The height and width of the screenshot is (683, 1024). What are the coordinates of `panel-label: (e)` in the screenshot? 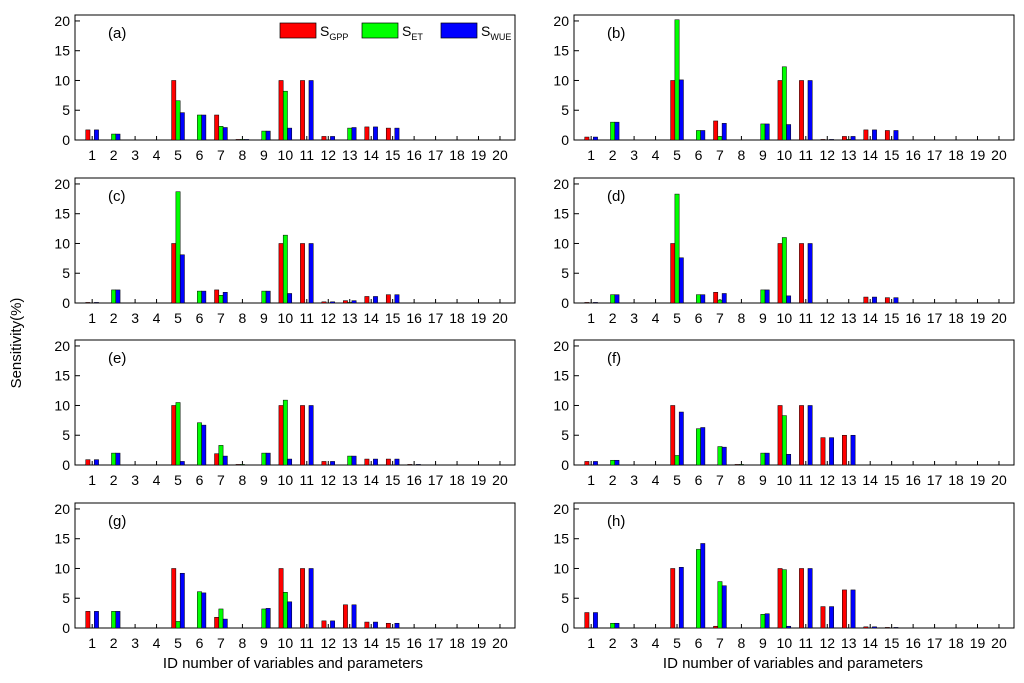 It's located at (117, 358).